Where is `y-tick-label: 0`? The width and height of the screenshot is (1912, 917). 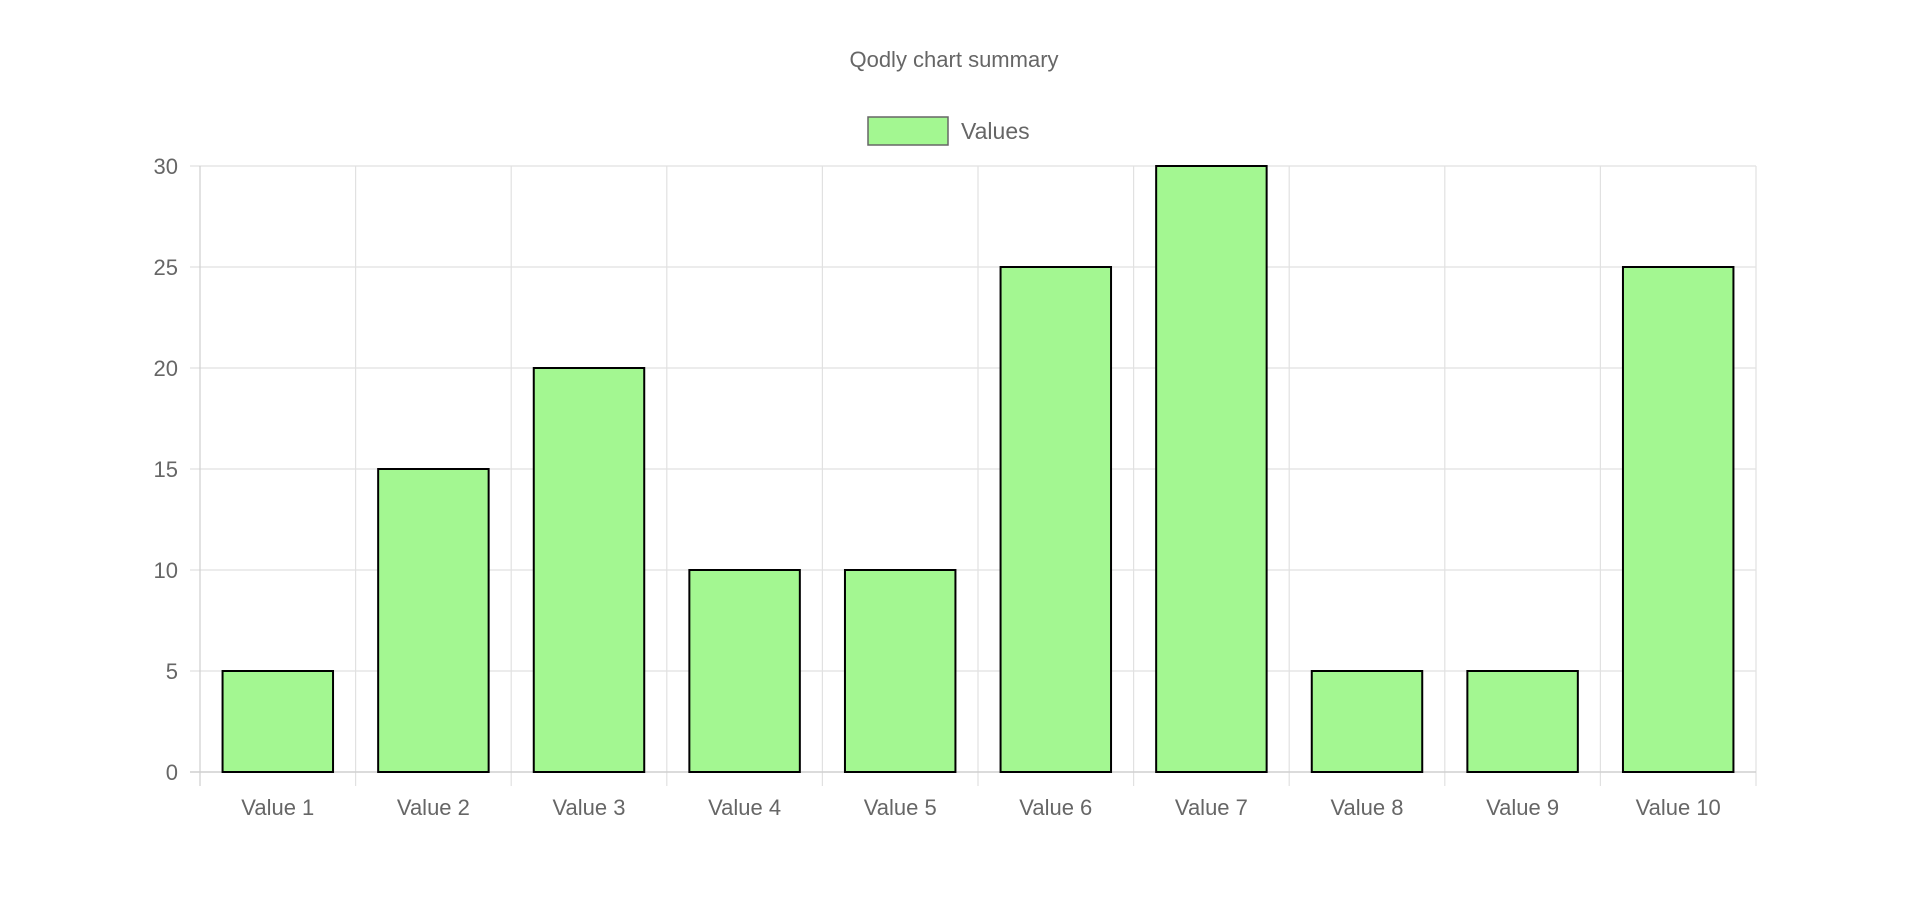 y-tick-label: 0 is located at coordinates (172, 772).